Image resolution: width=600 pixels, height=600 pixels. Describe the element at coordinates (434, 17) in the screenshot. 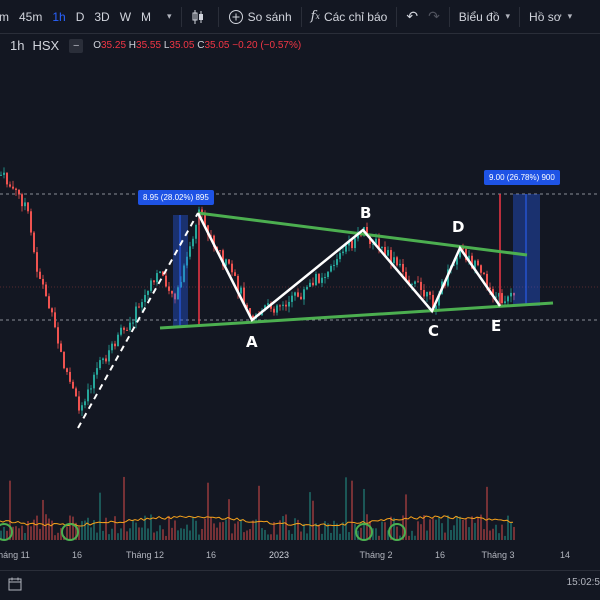

I see `redo-button: ↷` at that location.